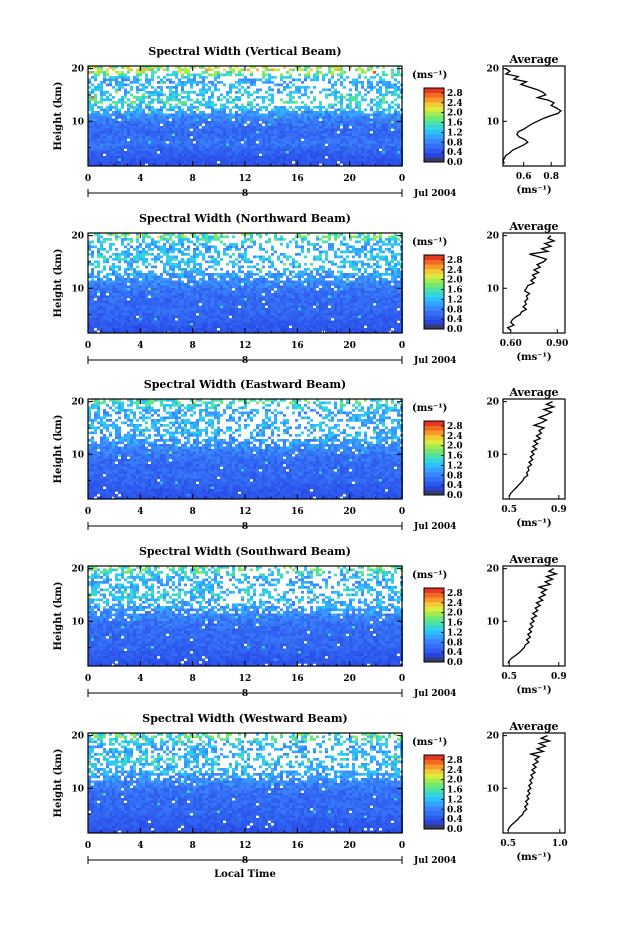 The image size is (622, 929). What do you see at coordinates (140, 179) in the screenshot?
I see `x-tick-label: 4` at bounding box center [140, 179].